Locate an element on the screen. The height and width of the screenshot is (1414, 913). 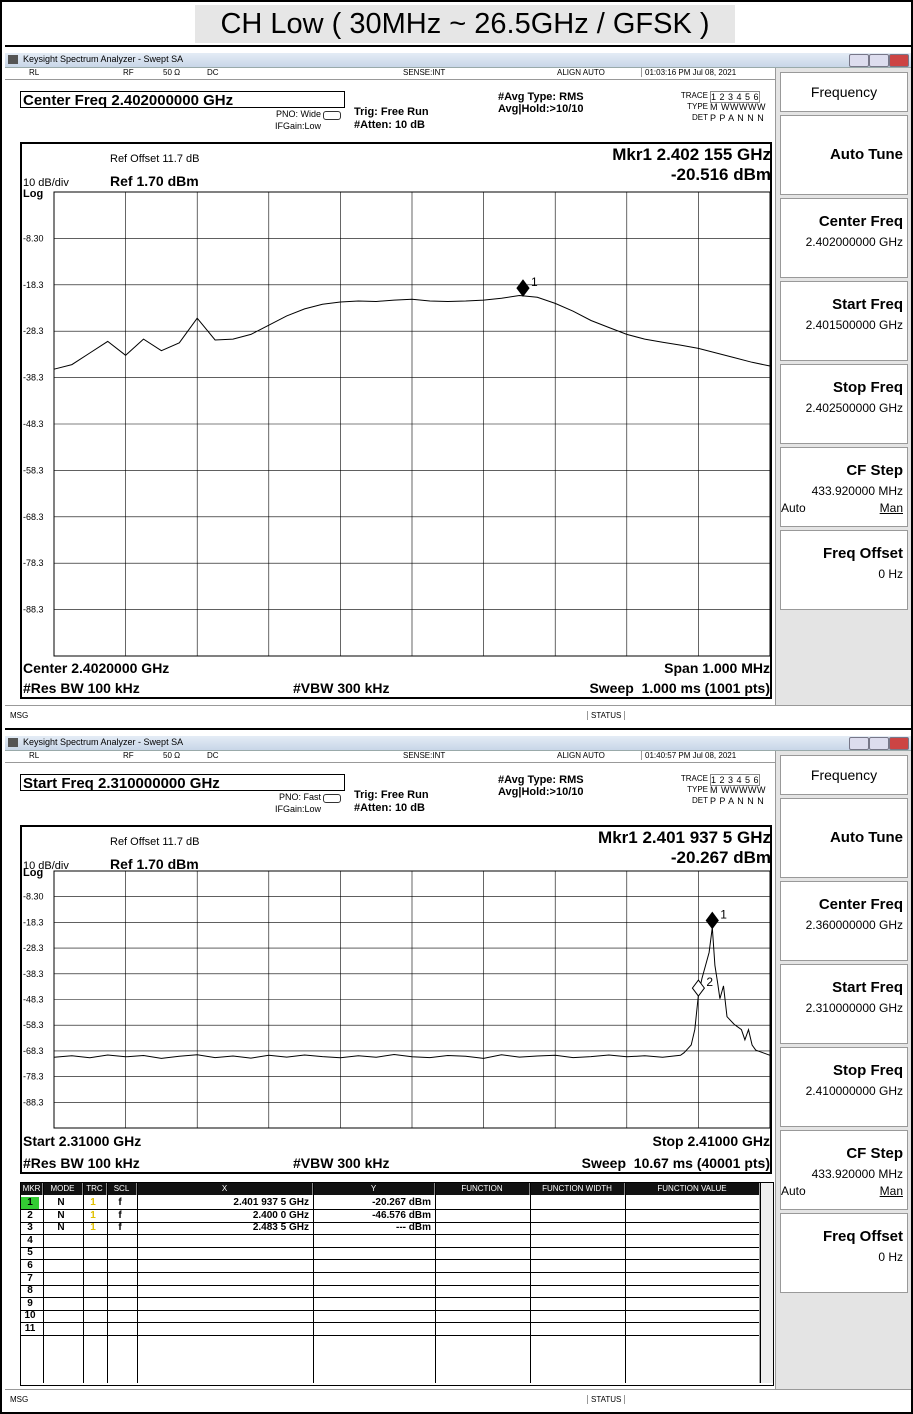
footer-sweep: Sweep 1.000 ms (1001 pts) is located at coordinates (679, 688).